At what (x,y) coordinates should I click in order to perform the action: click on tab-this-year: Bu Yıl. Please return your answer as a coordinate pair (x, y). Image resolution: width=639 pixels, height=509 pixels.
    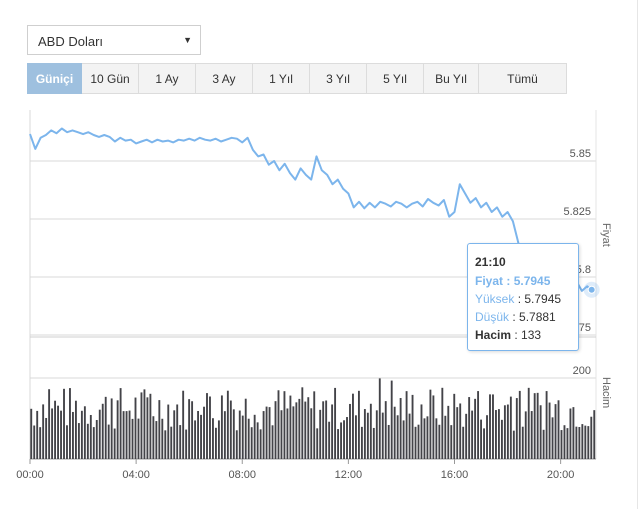
    Looking at the image, I should click on (451, 78).